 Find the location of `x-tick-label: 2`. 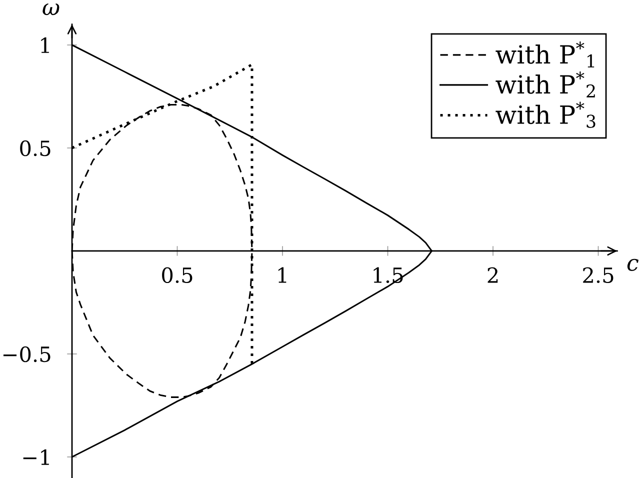

x-tick-label: 2 is located at coordinates (493, 275).